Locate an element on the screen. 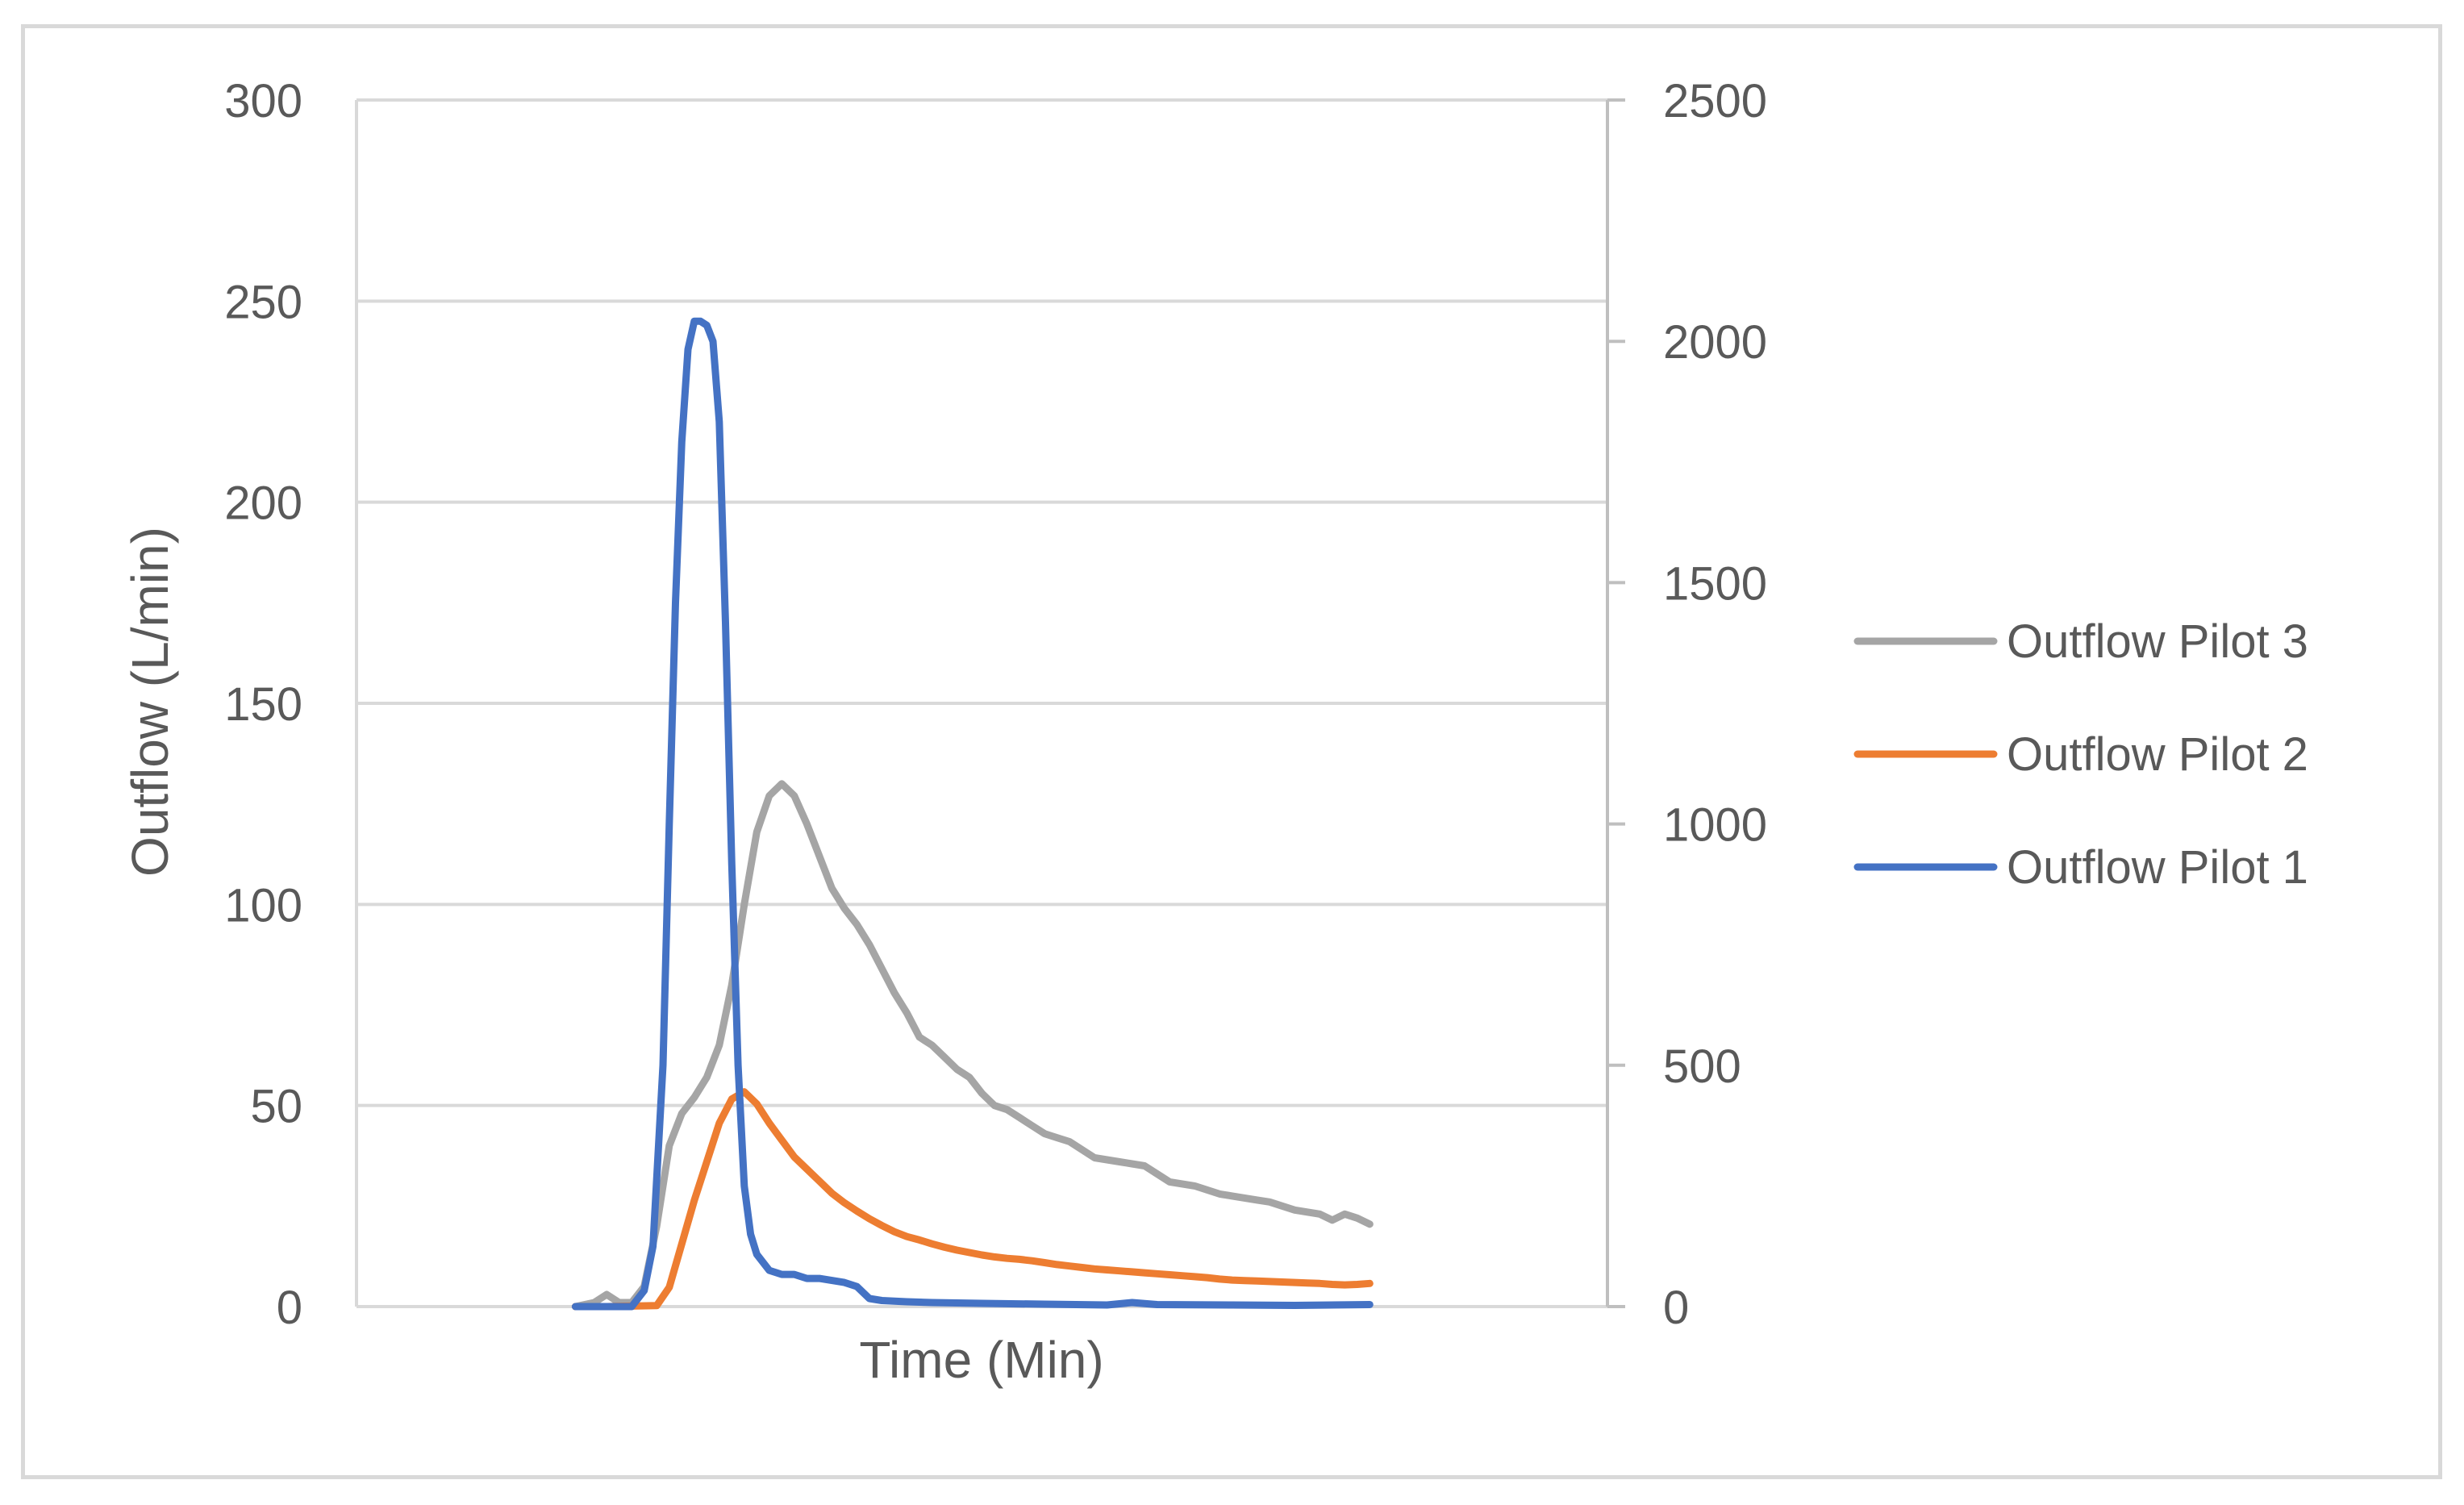  y-tick-label: 0 is located at coordinates (289, 1308).